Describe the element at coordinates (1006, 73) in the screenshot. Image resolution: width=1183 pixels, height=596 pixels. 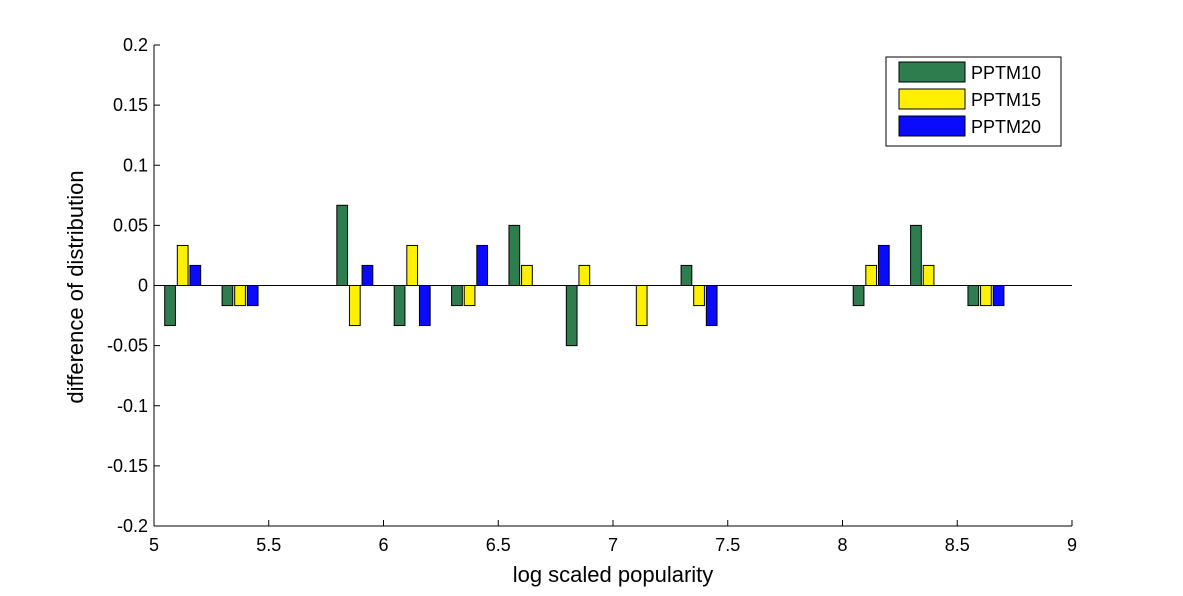
I see `legend-label-pptm10: PPTM10` at that location.